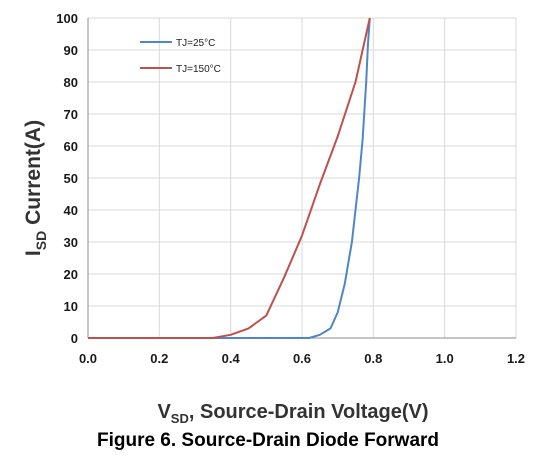 The width and height of the screenshot is (536, 463). What do you see at coordinates (67, 18) in the screenshot?
I see `y-tick-label: 100` at bounding box center [67, 18].